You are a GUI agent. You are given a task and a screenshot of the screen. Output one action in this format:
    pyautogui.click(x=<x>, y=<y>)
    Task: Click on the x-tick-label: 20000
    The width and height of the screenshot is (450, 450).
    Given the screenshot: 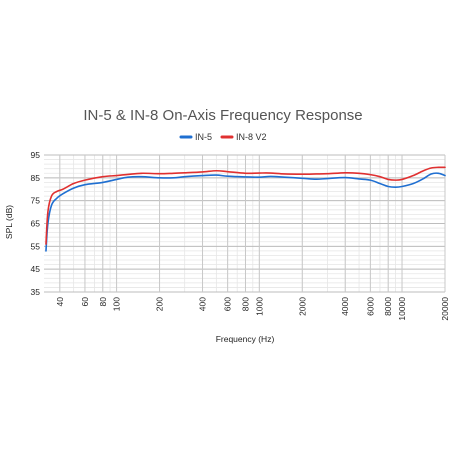 What is the action you would take?
    pyautogui.click(x=445, y=309)
    